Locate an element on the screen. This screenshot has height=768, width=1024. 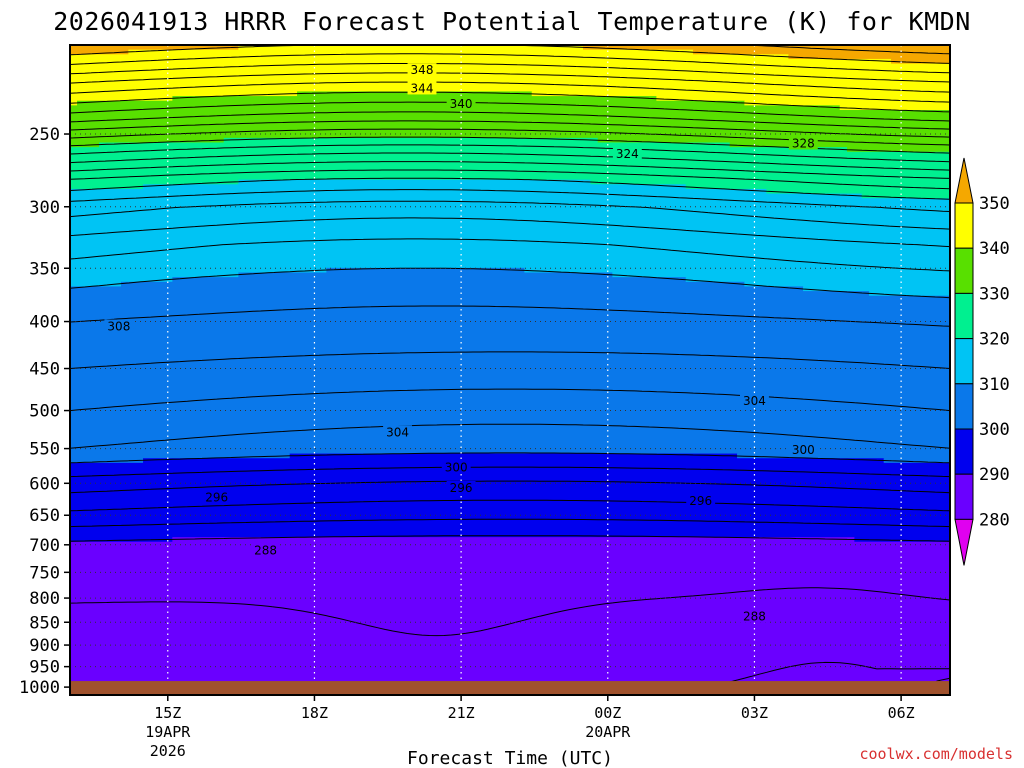
contour-label-296: 296 is located at coordinates (701, 500).